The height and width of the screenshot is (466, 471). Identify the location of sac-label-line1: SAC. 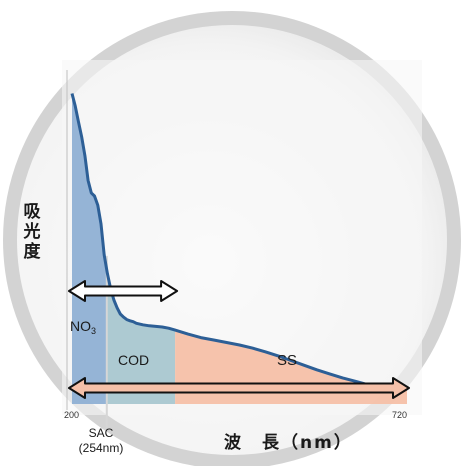
(101, 433).